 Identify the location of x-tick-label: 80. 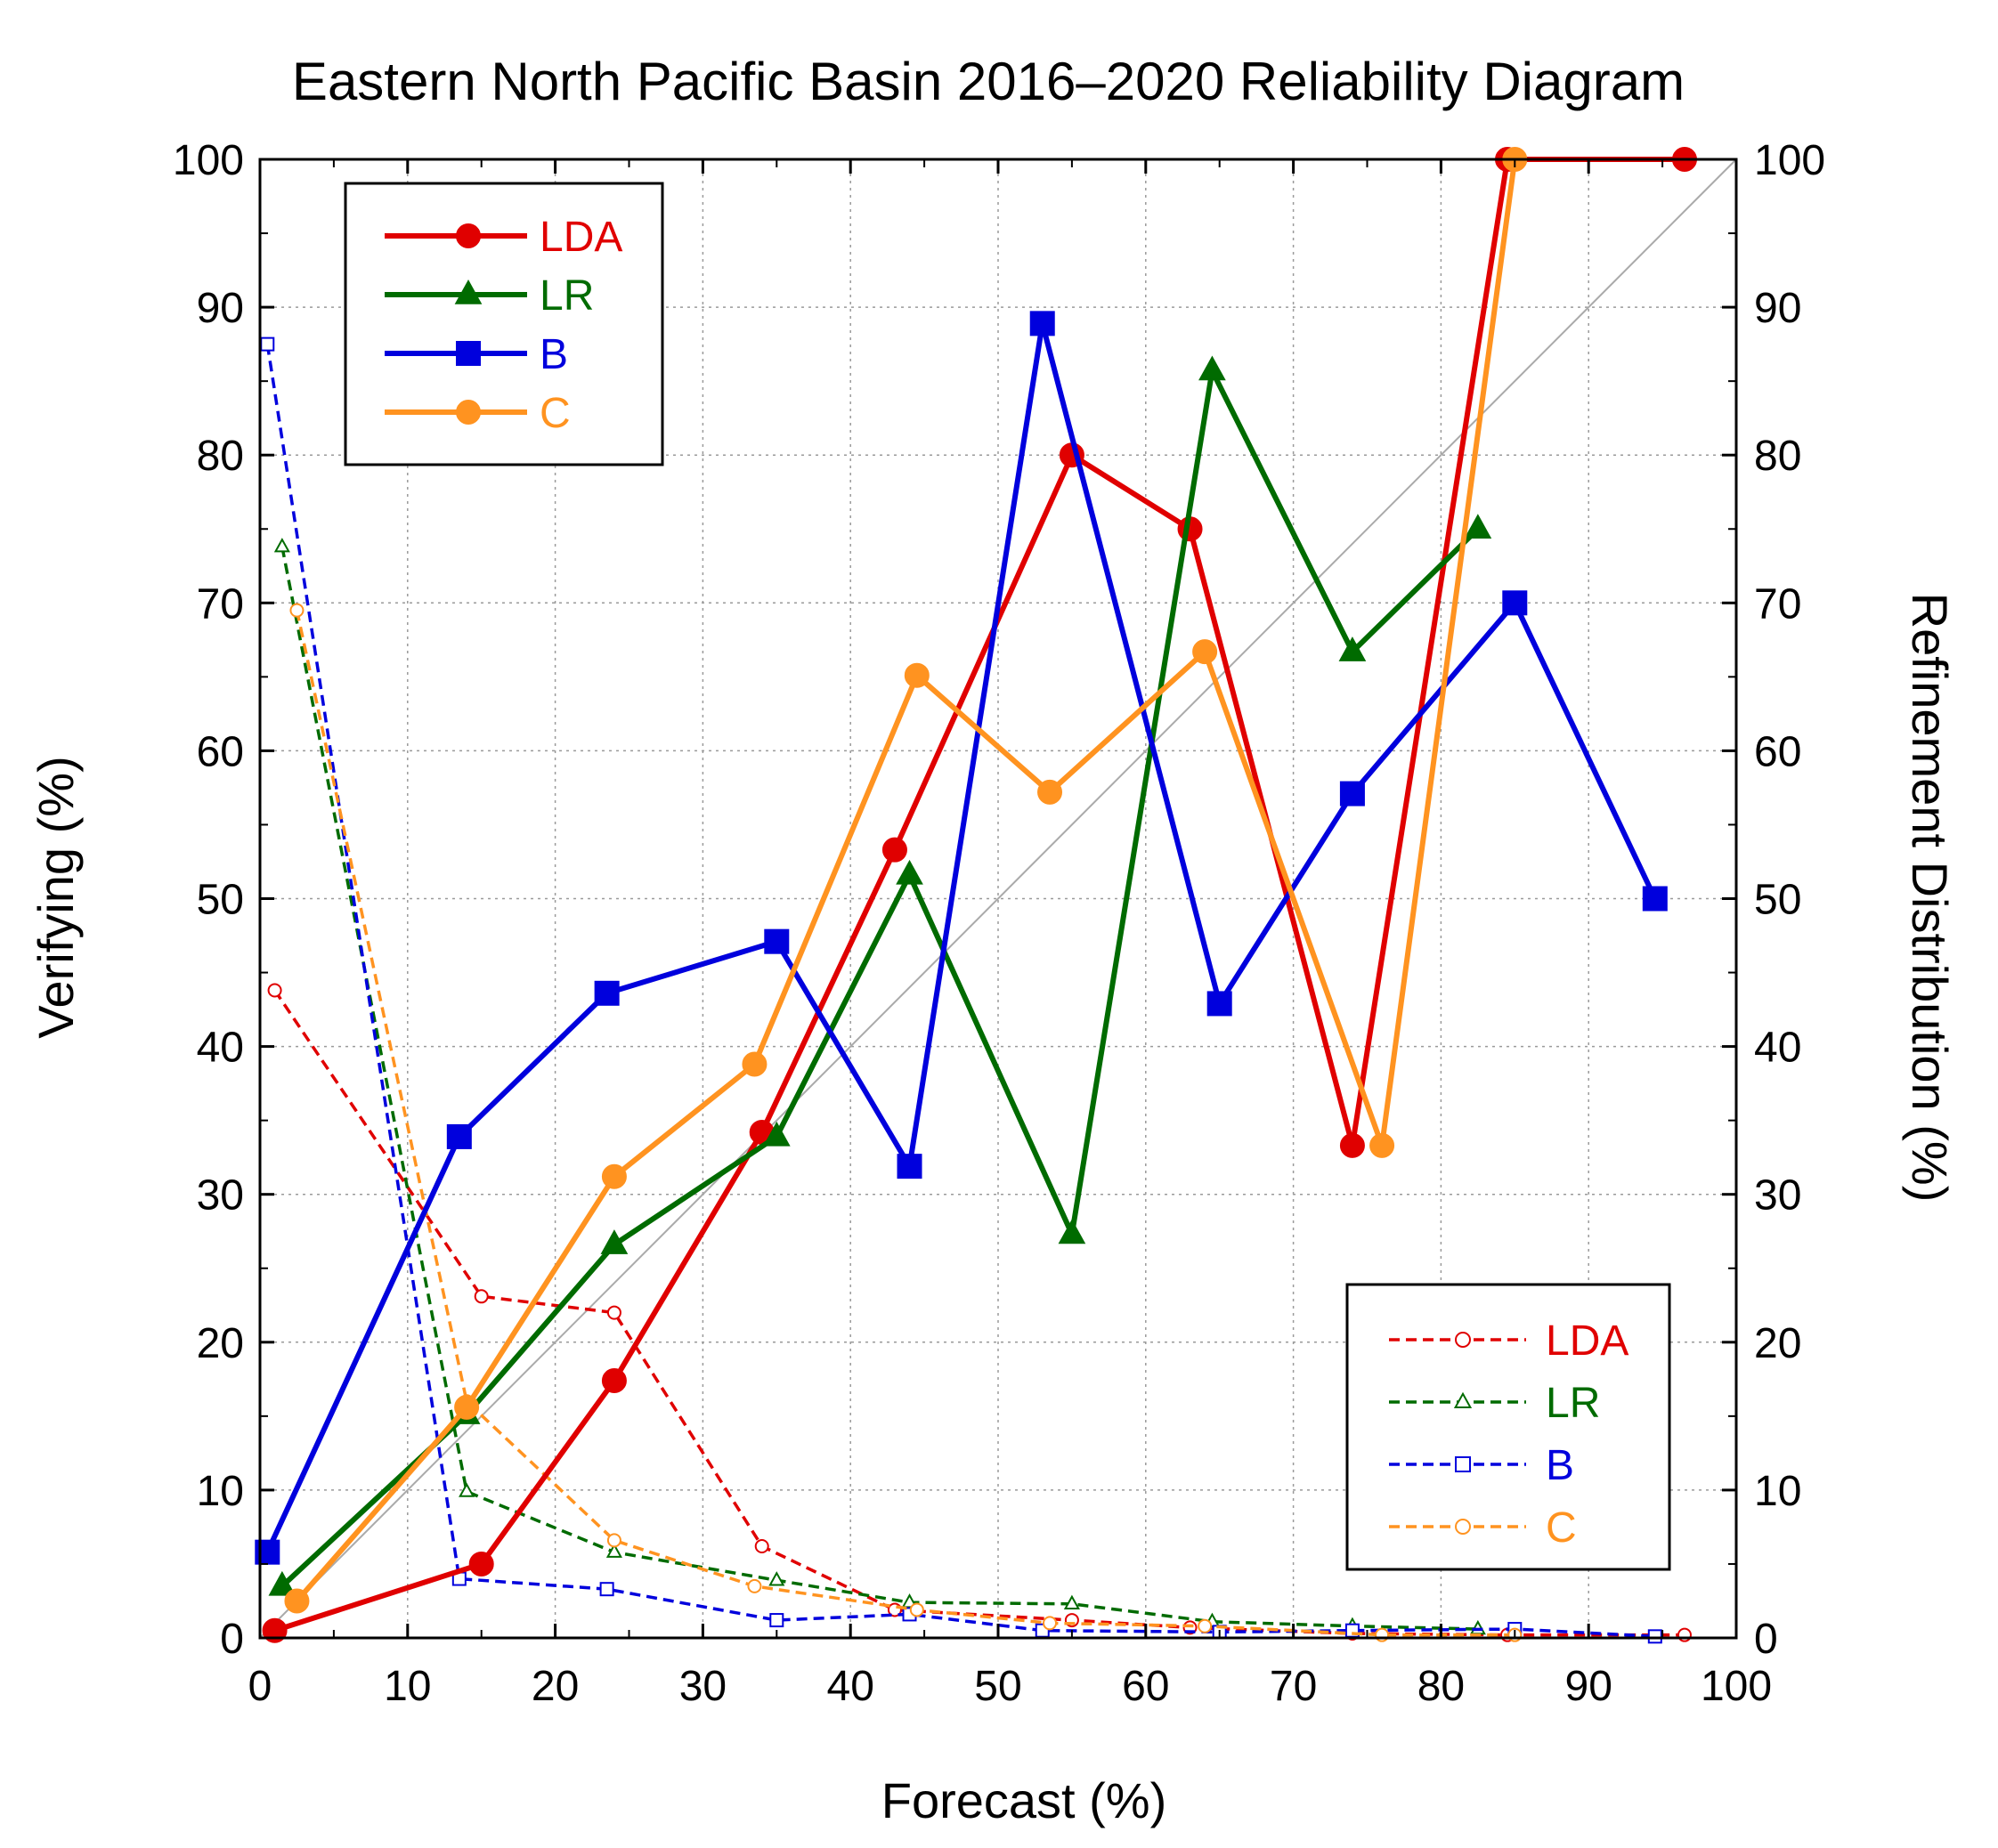
(1441, 1686).